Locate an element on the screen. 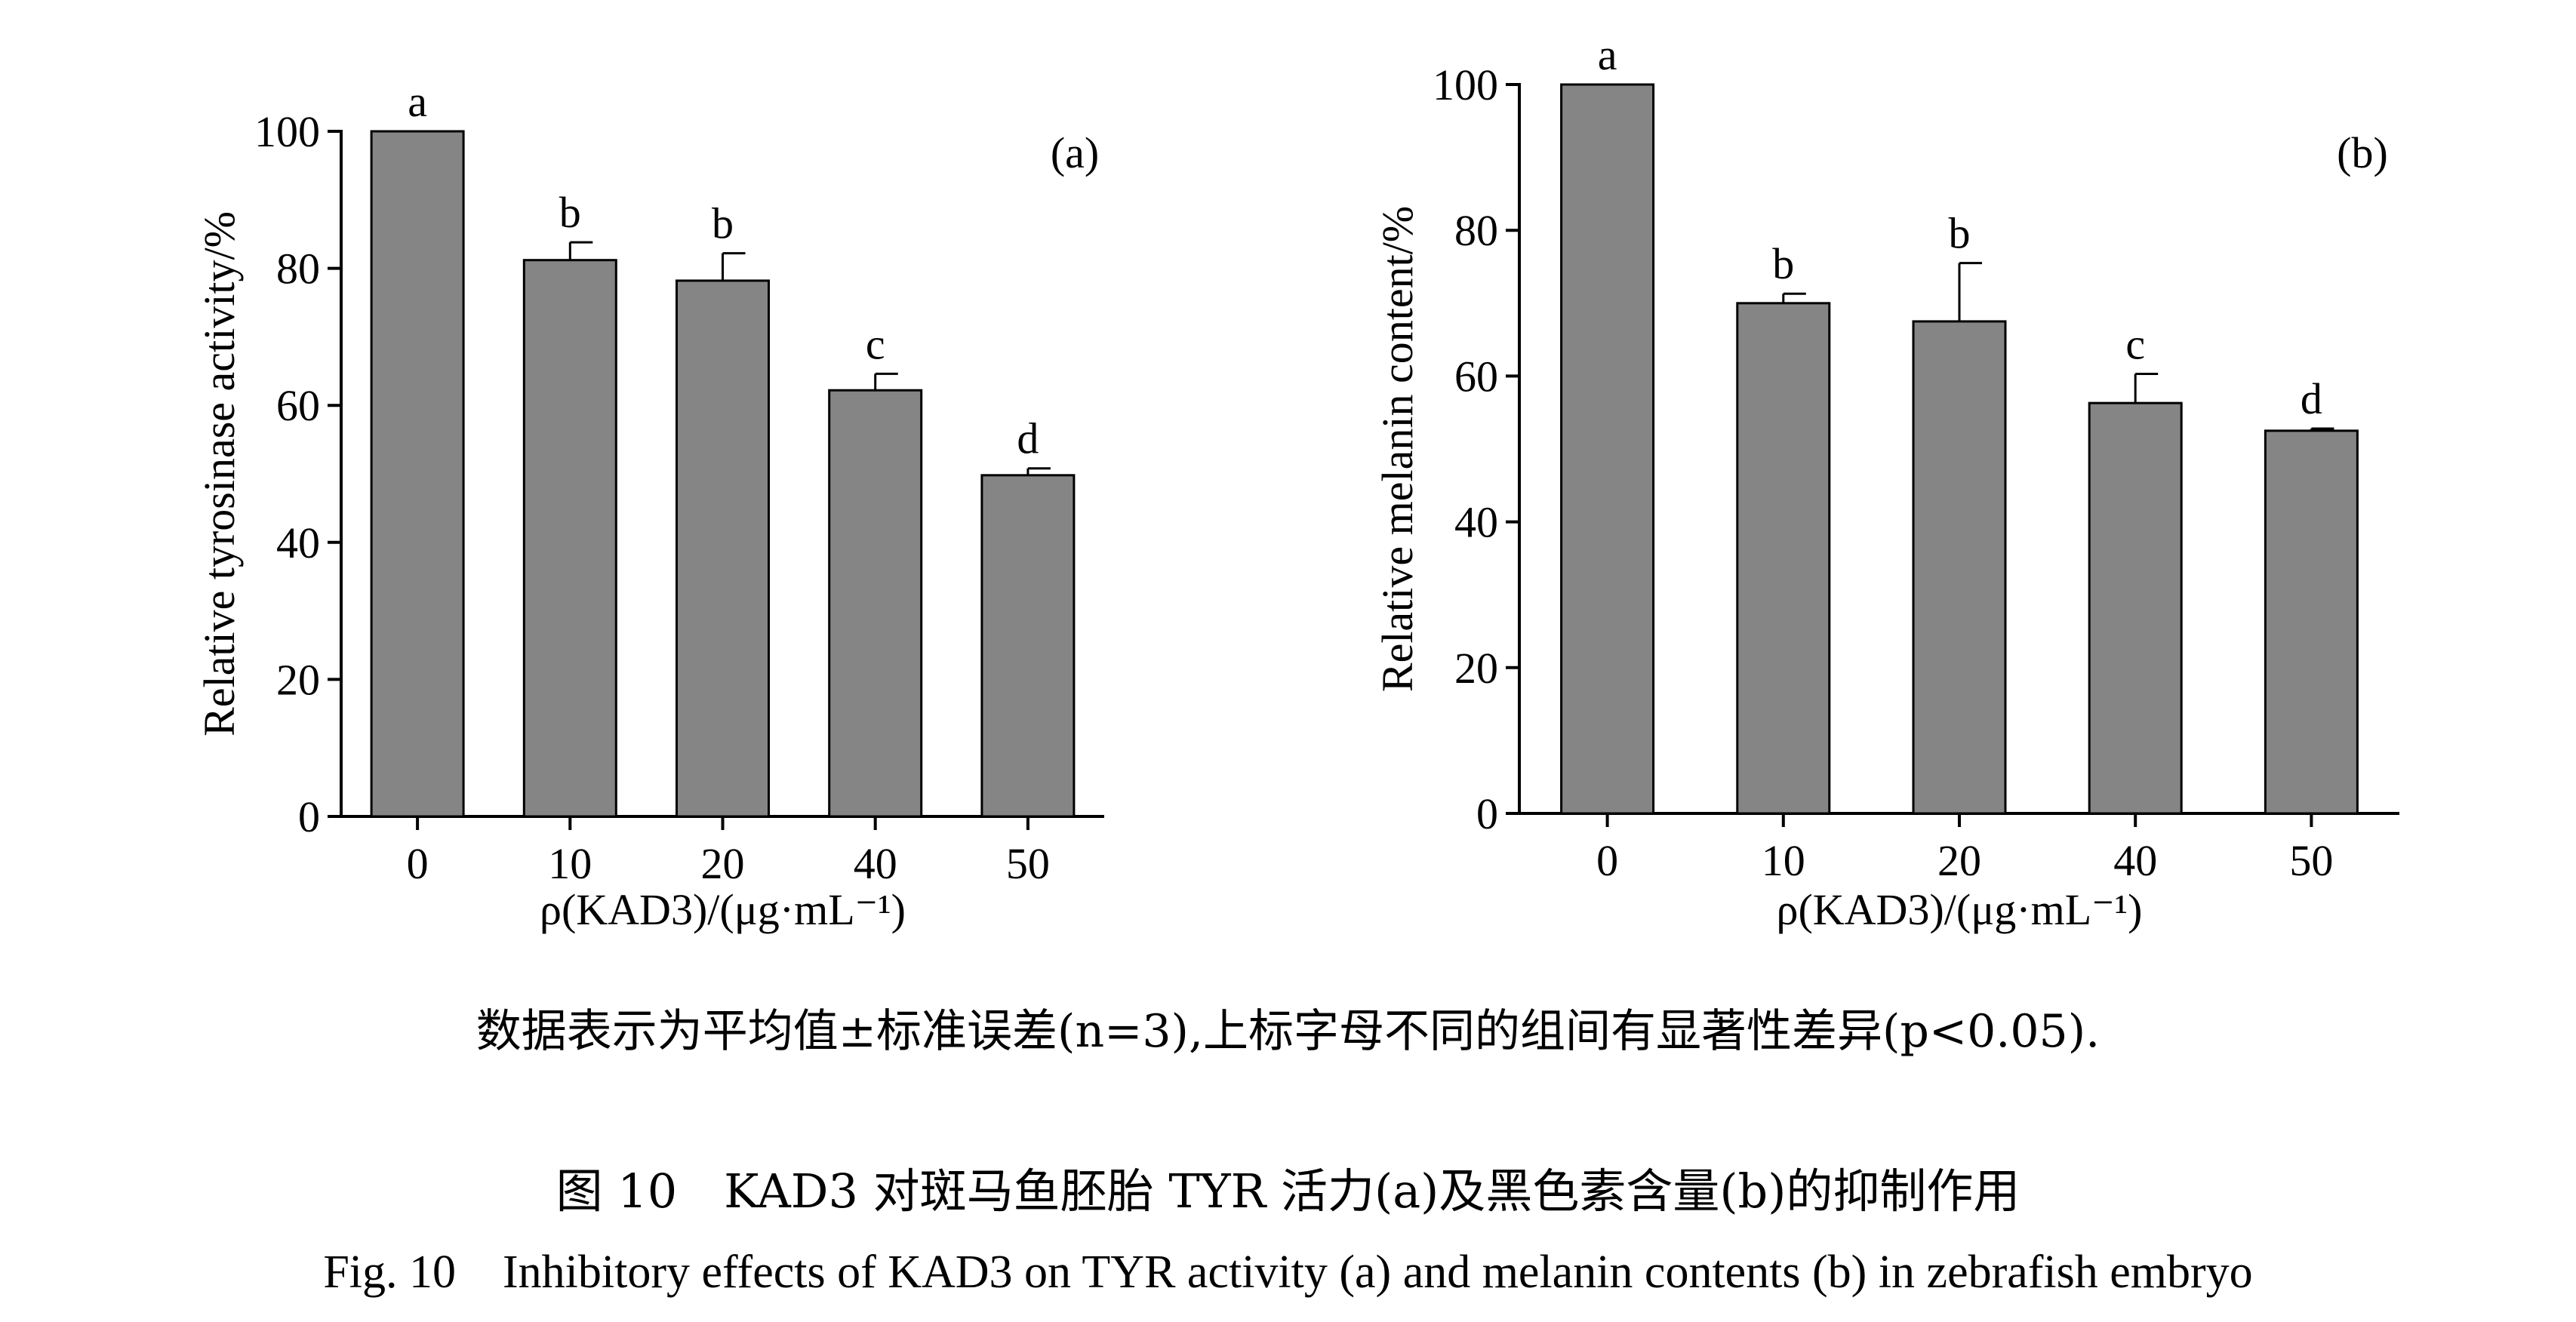  y-axis-title: Relative melanin content/% is located at coordinates (1397, 449).